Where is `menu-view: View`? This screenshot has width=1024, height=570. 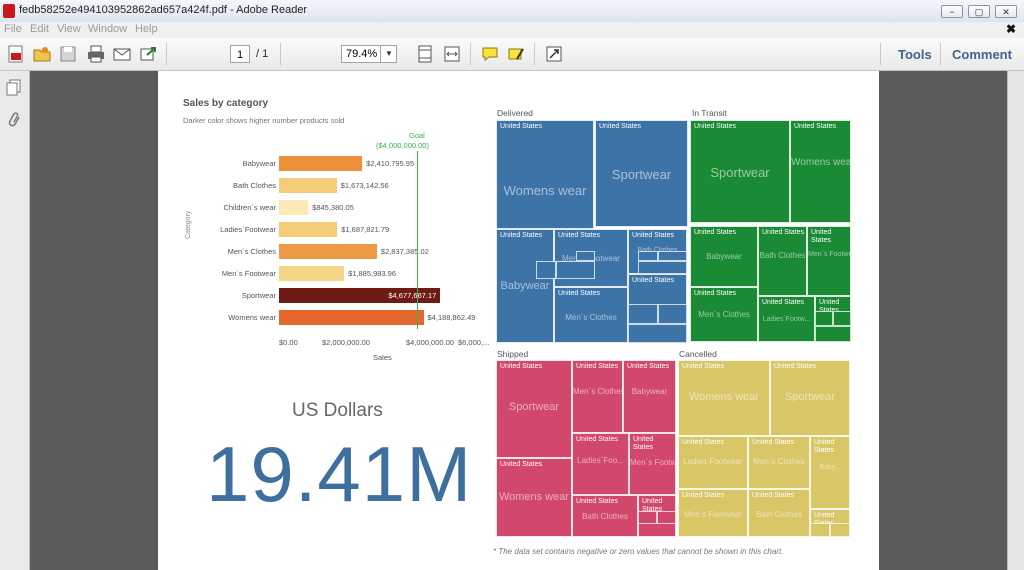 menu-view: View is located at coordinates (69, 29).